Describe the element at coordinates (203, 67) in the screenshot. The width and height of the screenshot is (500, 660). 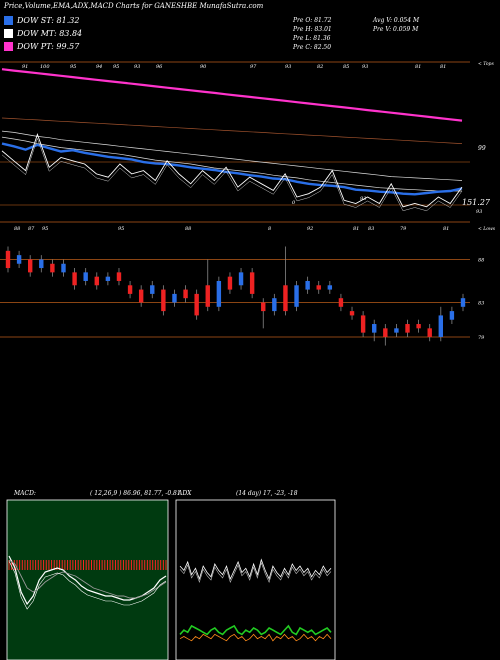
I see `top-tick-label: 90` at that location.